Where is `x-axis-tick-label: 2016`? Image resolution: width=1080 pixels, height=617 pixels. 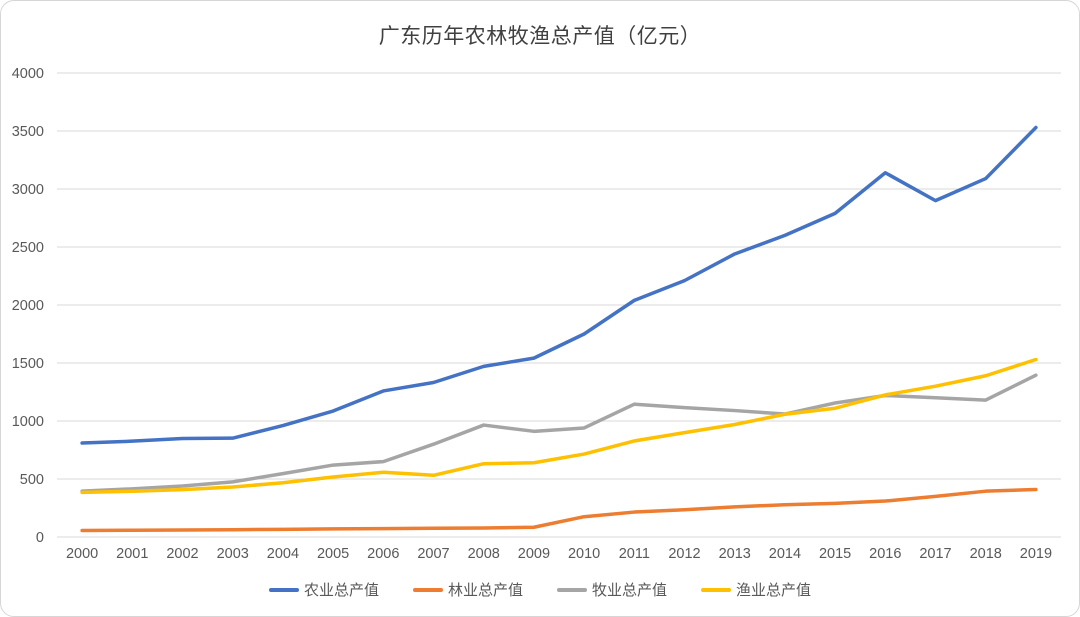 x-axis-tick-label: 2016 is located at coordinates (885, 554).